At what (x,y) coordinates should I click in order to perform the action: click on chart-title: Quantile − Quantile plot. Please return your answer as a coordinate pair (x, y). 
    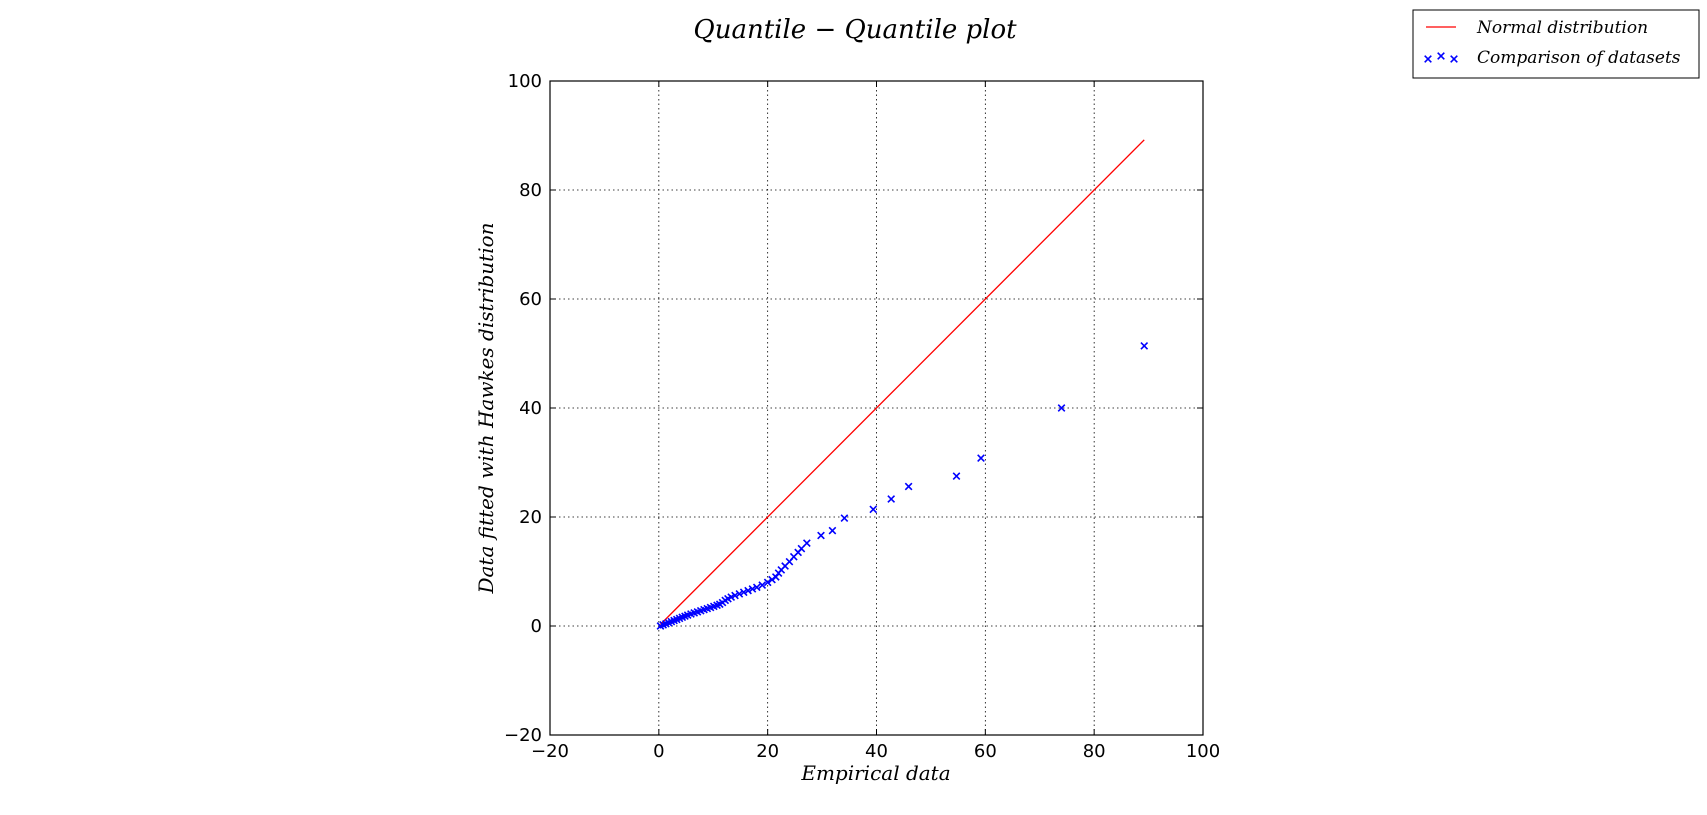
    Looking at the image, I should click on (855, 30).